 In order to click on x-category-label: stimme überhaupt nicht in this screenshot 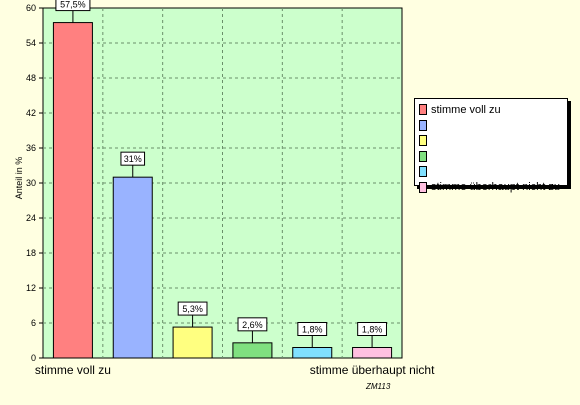, I will do `click(372, 370)`.